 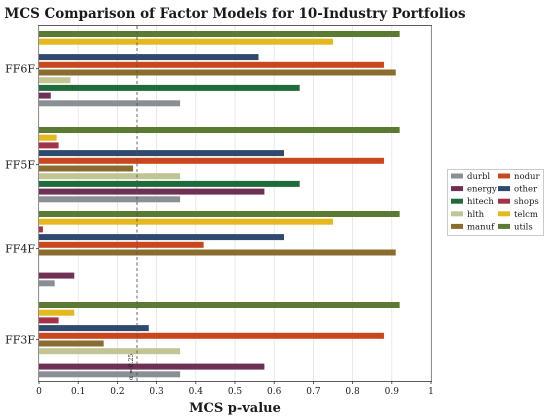 What do you see at coordinates (152, 366) in the screenshot?
I see `bar-energy-FF3F` at bounding box center [152, 366].